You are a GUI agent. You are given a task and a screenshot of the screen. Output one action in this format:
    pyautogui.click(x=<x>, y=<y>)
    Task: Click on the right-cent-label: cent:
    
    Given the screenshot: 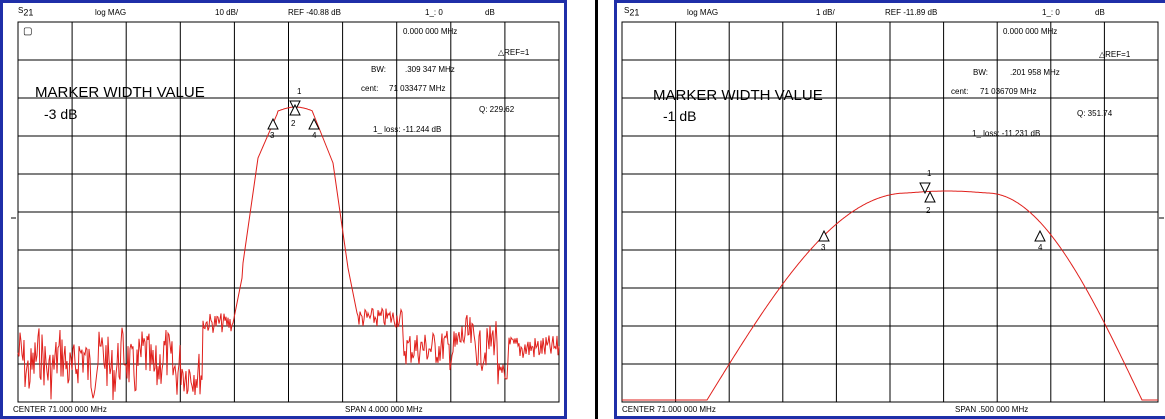 What is the action you would take?
    pyautogui.click(x=960, y=91)
    